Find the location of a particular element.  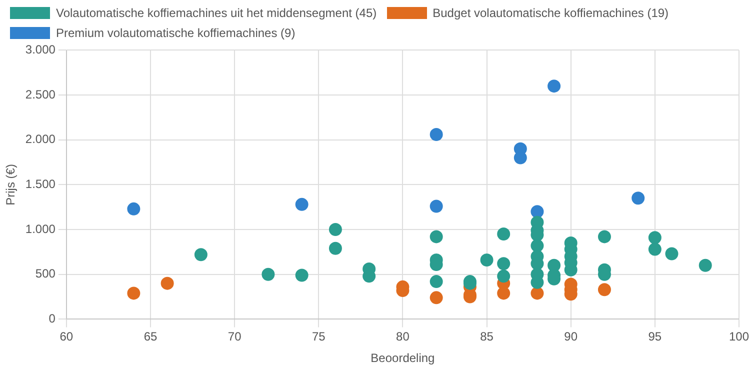

y-tick-label: 2.500 is located at coordinates (40, 94).